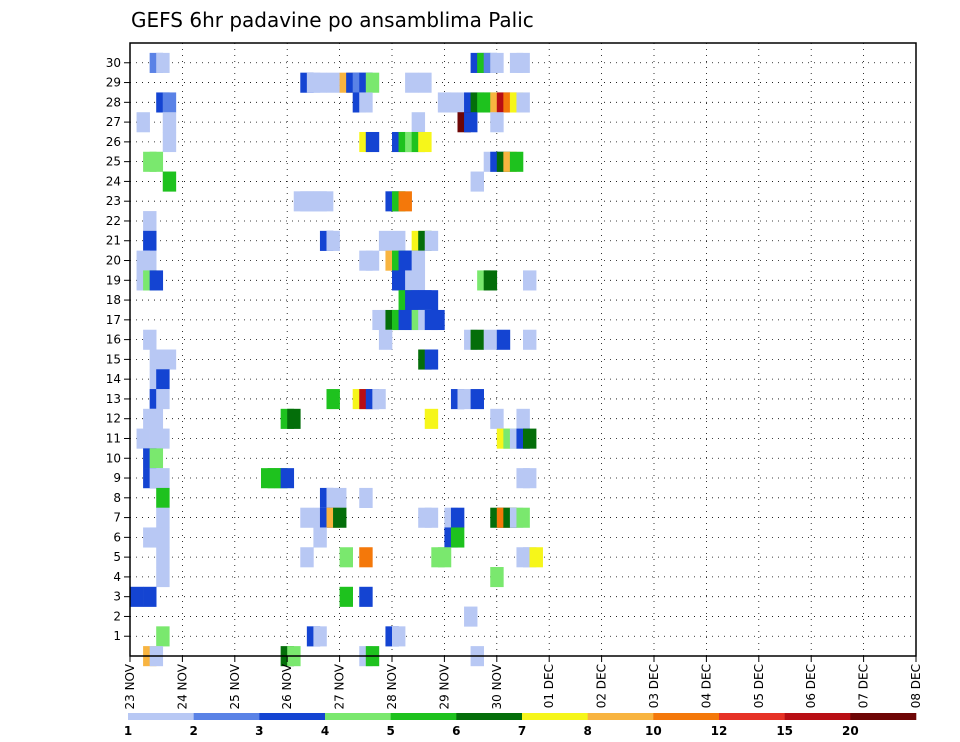 The height and width of the screenshot is (742, 960). What do you see at coordinates (759, 686) in the screenshot?
I see `x-tick-label: 05 DEC` at bounding box center [759, 686].